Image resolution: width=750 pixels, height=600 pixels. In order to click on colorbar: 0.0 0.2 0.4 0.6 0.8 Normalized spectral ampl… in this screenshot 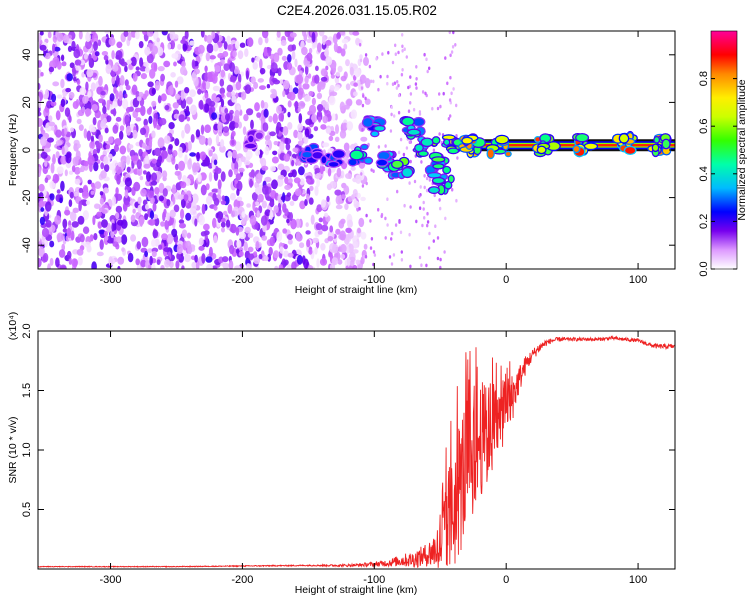, I will do `click(723, 153)`.